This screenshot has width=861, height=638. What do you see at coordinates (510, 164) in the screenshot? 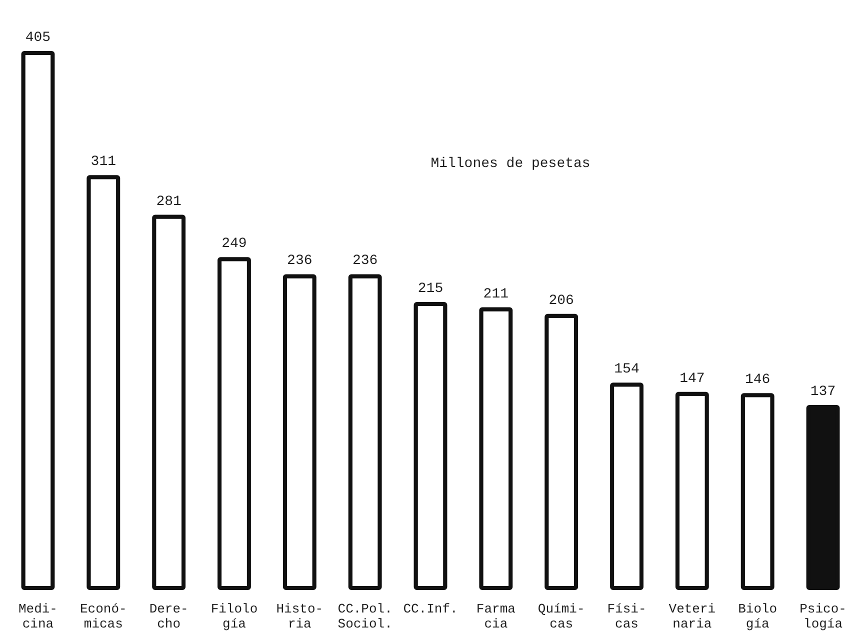
I see `text: Millones de pesetas` at bounding box center [510, 164].